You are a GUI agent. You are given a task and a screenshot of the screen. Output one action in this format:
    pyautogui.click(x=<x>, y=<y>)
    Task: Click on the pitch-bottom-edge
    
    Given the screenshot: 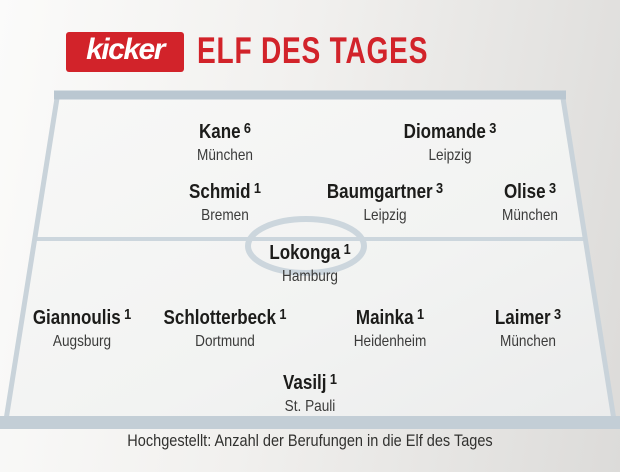 What is the action you would take?
    pyautogui.click(x=310, y=422)
    